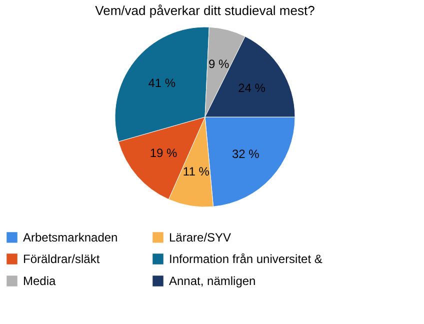 The height and width of the screenshot is (324, 424). Describe the element at coordinates (200, 237) in the screenshot. I see `legend-label: Lärare/SYV` at that location.